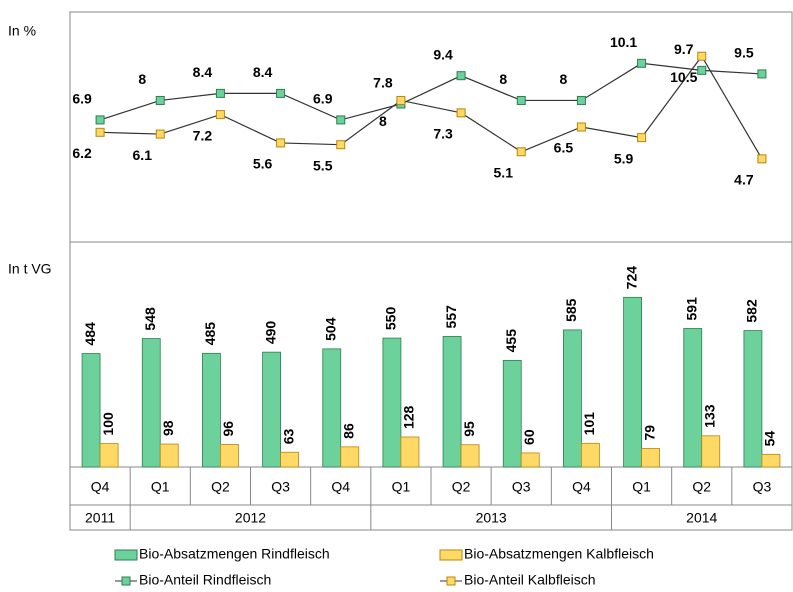  What do you see at coordinates (530, 580) in the screenshot?
I see `legend-label: Bio-Anteil Kalbfleisch` at bounding box center [530, 580].